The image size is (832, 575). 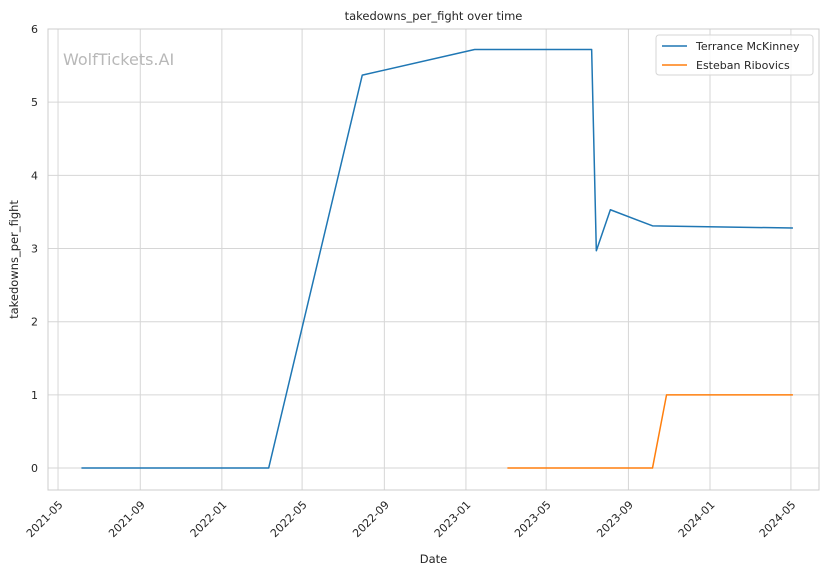 What do you see at coordinates (778, 519) in the screenshot?
I see `x-tick-label: 2024-05` at bounding box center [778, 519].